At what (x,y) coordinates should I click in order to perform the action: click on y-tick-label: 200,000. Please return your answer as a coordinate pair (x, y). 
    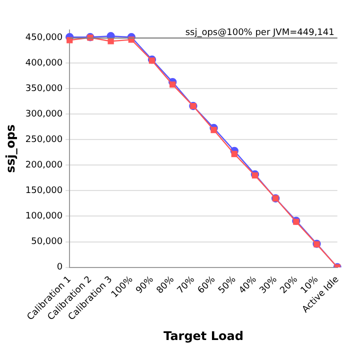
    Looking at the image, I should click on (44, 165).